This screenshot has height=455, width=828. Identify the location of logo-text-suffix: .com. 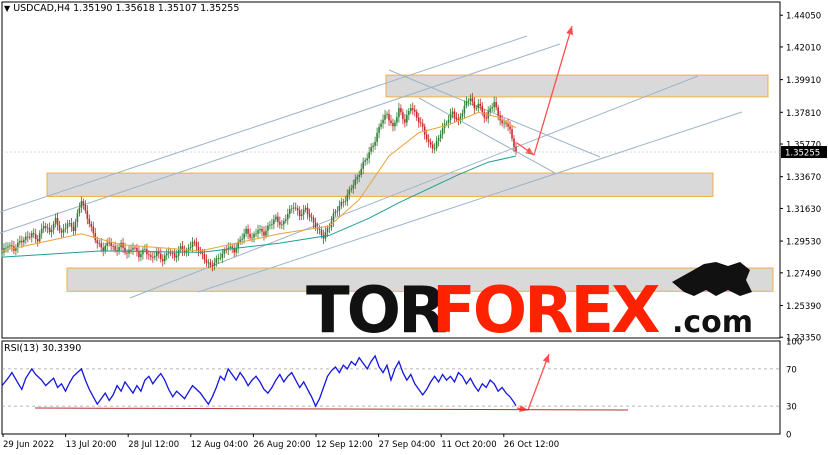
(712, 322).